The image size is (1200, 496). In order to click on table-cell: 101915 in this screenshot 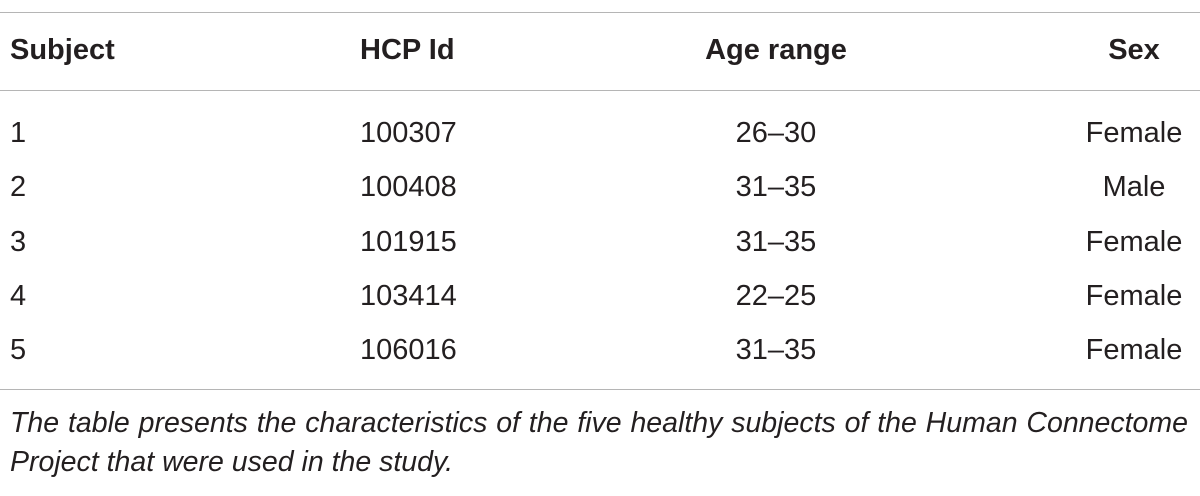, I will do `click(408, 241)`.